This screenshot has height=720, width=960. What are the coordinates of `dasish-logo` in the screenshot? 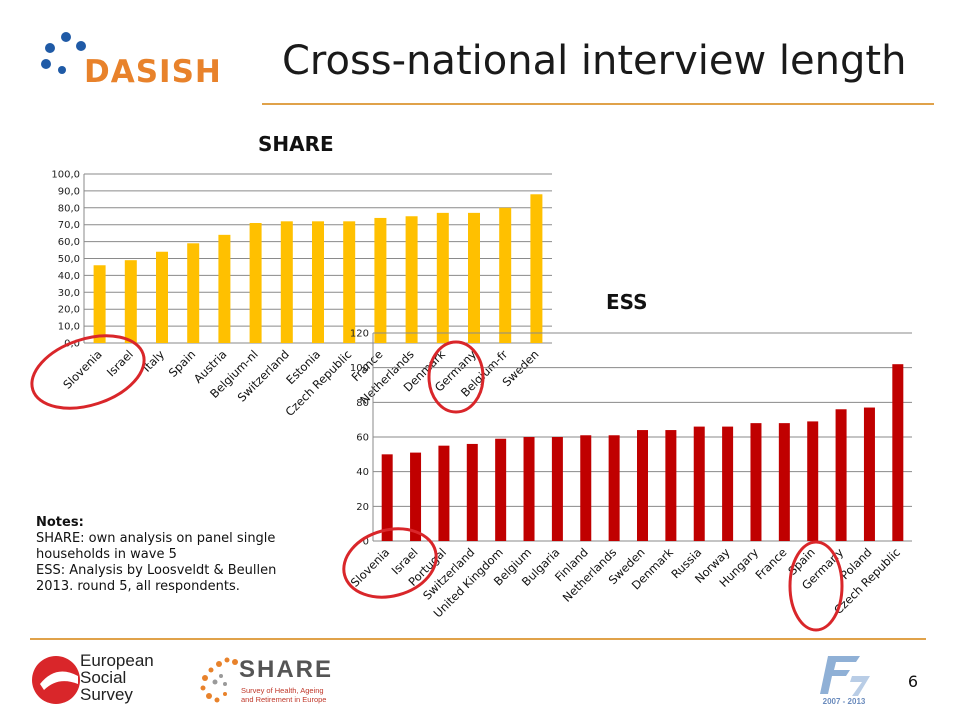 It's located at (131, 61).